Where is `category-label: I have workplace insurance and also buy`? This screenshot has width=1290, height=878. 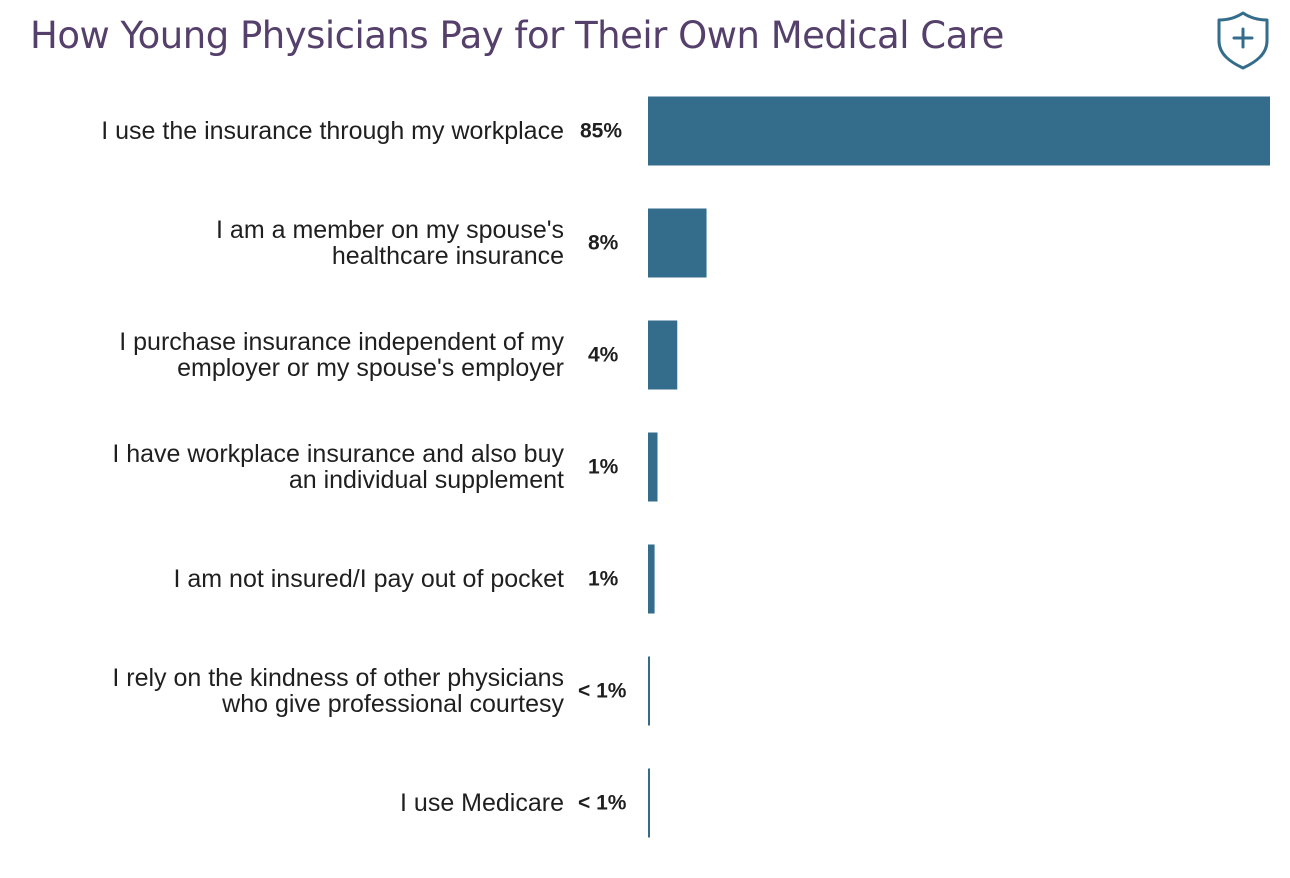 category-label: I have workplace insurance and also buy is located at coordinates (338, 454).